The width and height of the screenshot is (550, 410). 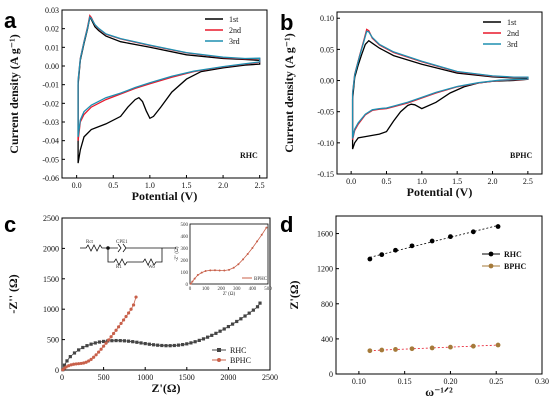 I want to click on y-tick-label: 2000, so click(x=51, y=248).